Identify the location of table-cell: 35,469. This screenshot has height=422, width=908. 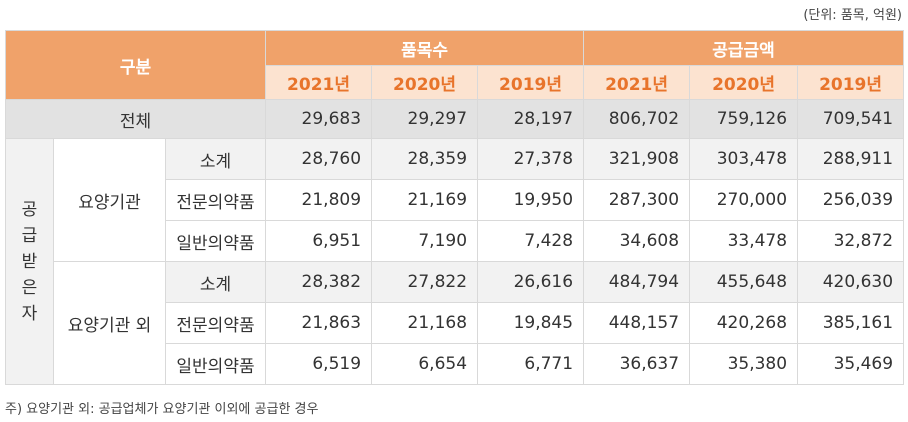
(851, 364).